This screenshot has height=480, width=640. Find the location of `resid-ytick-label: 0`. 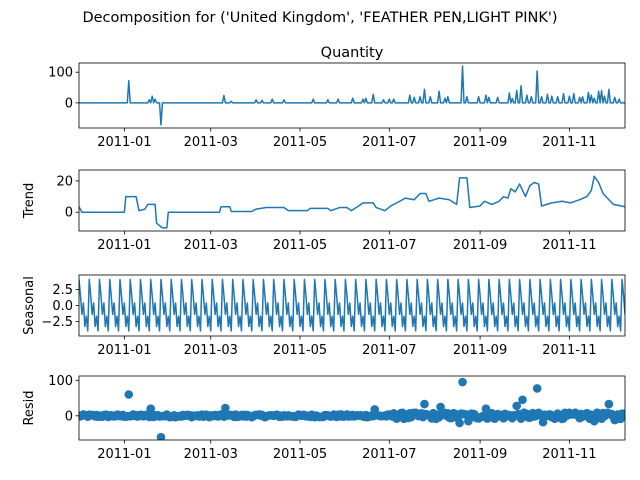

resid-ytick-label: 0 is located at coordinates (69, 416).